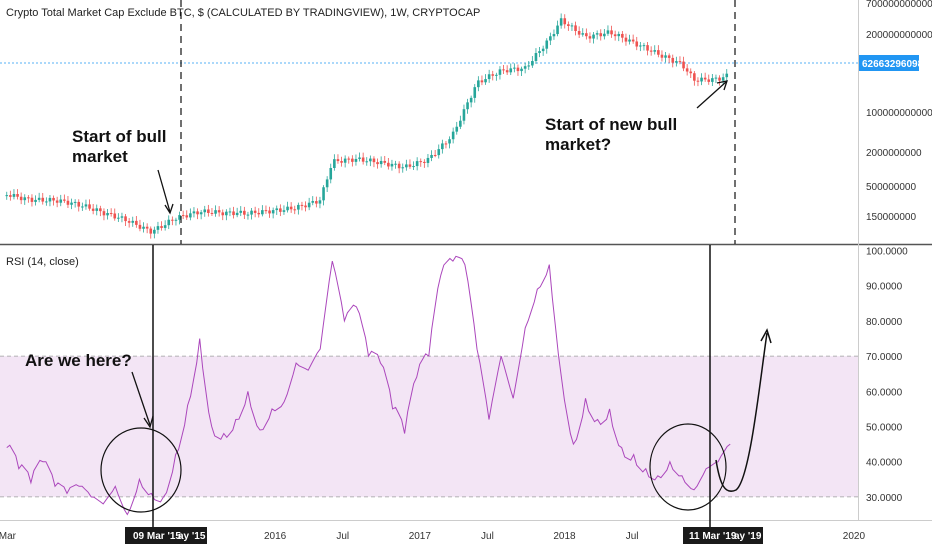  I want to click on time-tag-left-partial: ay '15, so click(192, 536).